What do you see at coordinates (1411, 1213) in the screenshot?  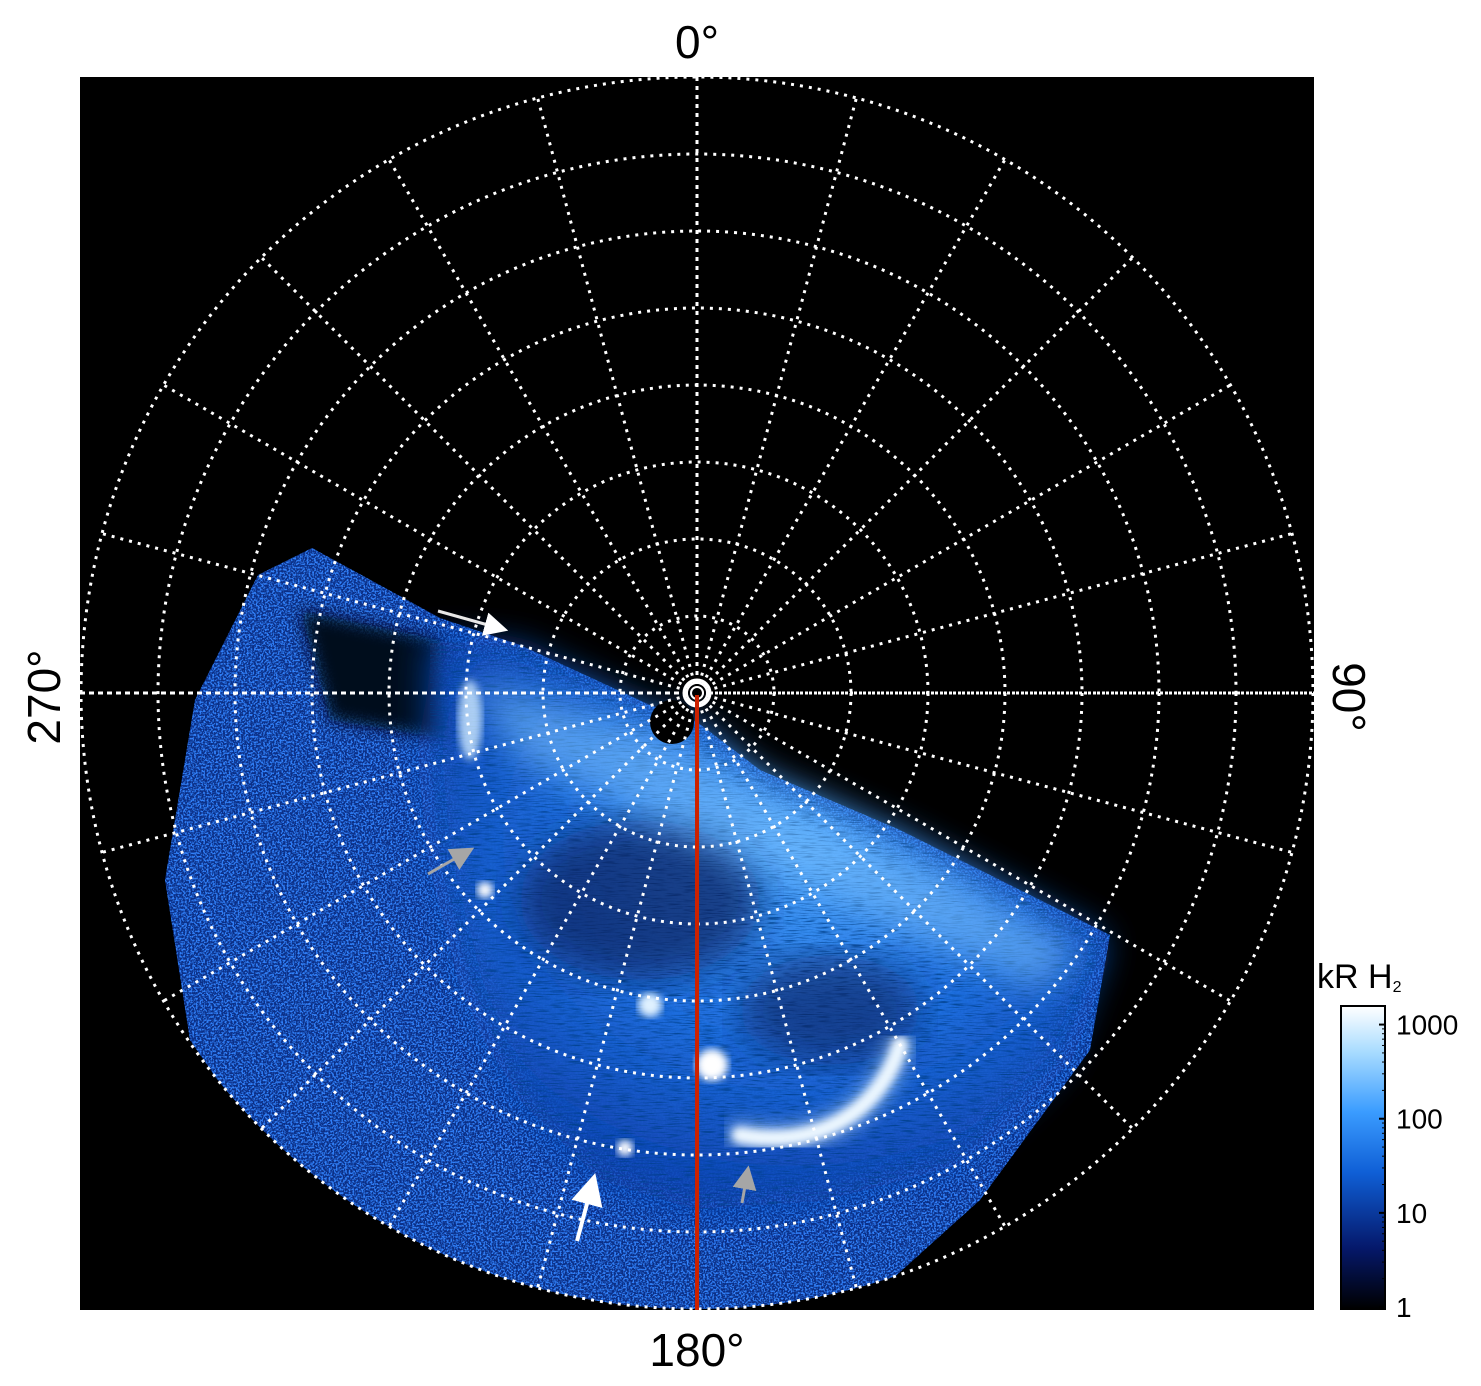 I see `colorbar-tick-label: 10` at bounding box center [1411, 1213].